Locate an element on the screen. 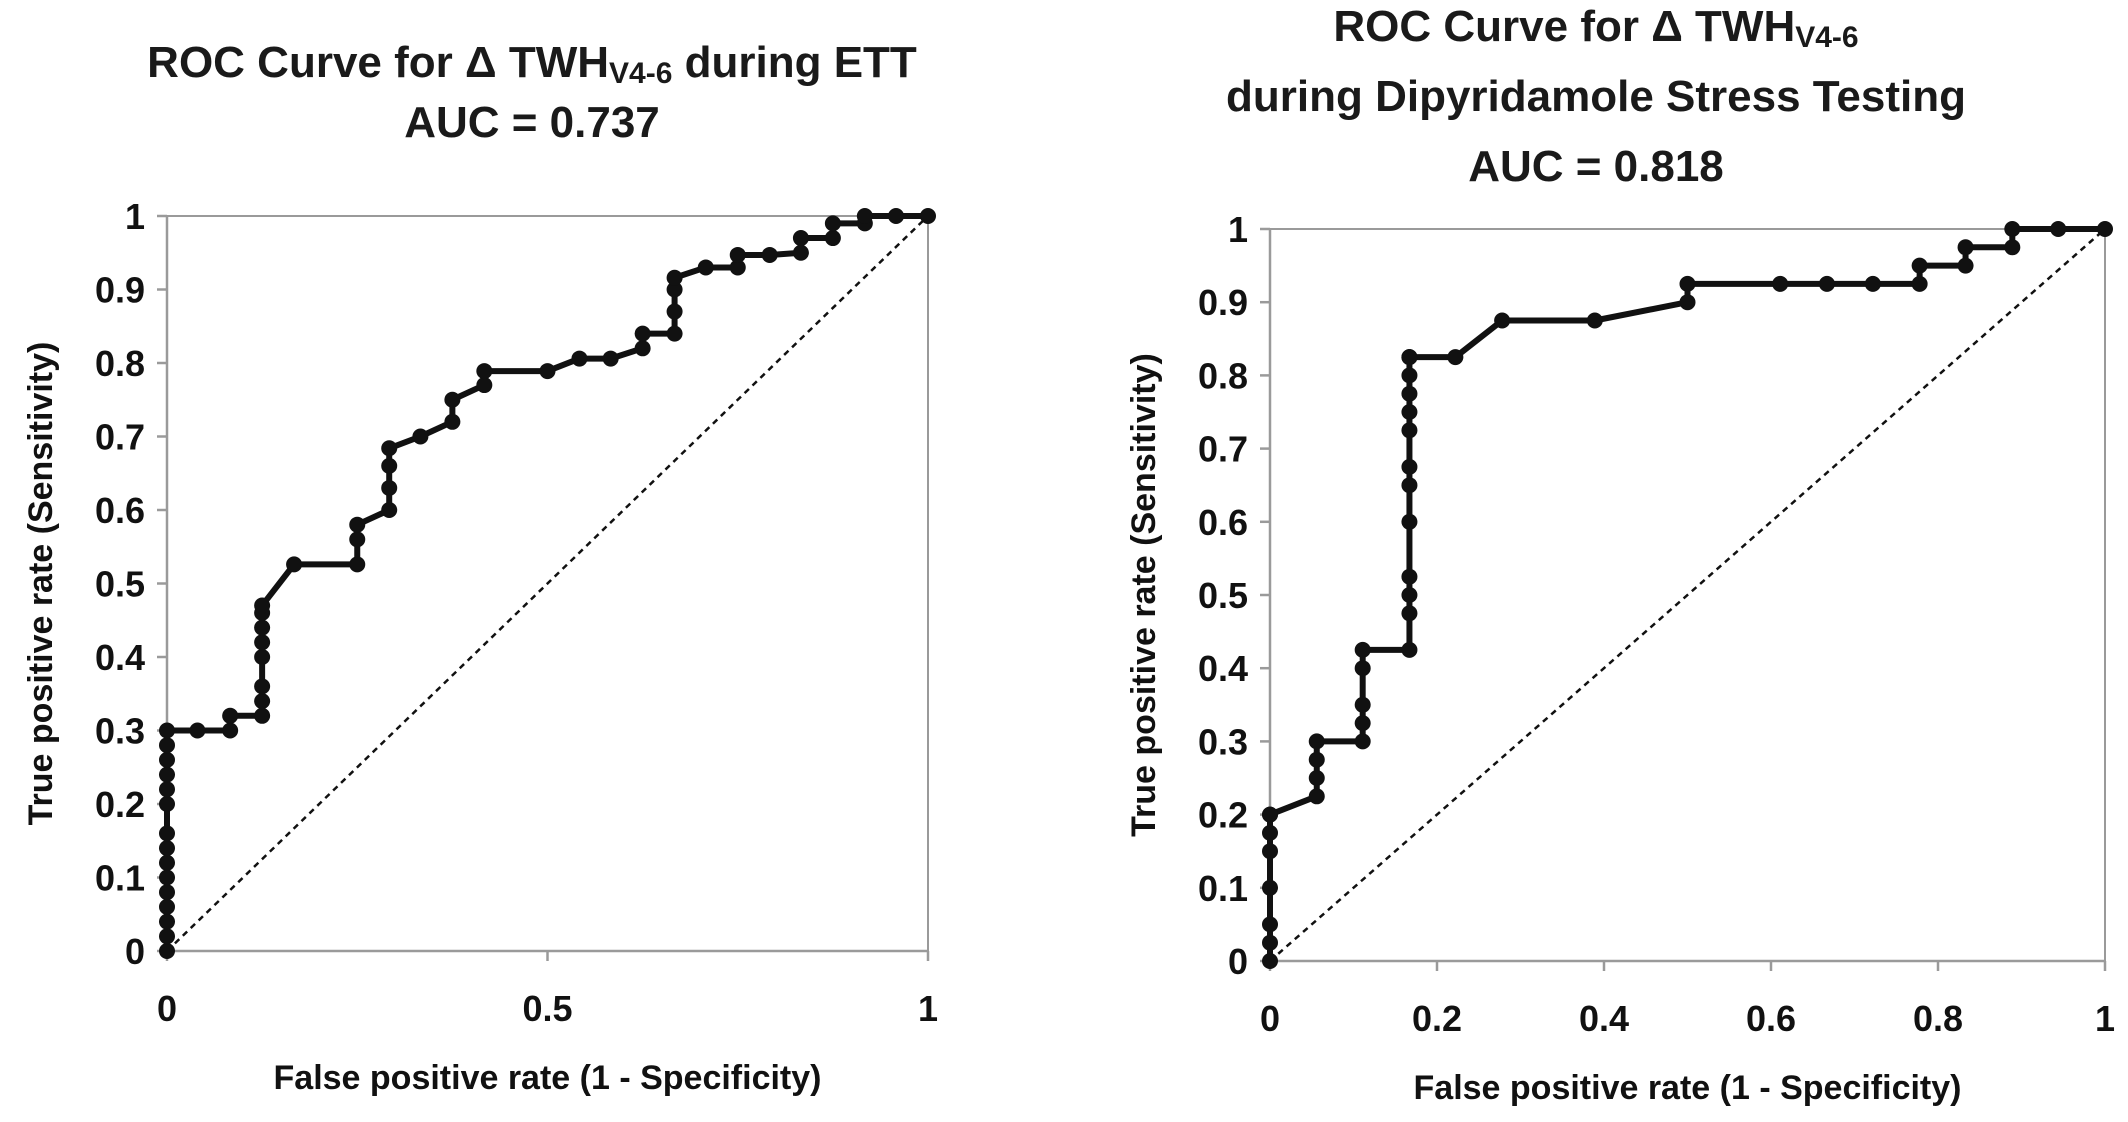 The image size is (2128, 1122). x-tick-label: 0 is located at coordinates (1270, 1018).